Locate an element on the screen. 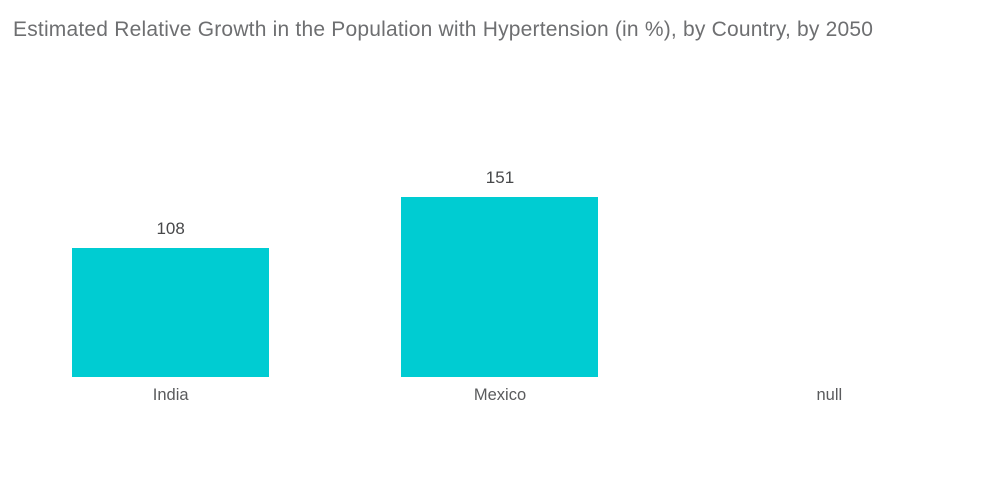  category-axis: India Mexico null is located at coordinates (500, 395).